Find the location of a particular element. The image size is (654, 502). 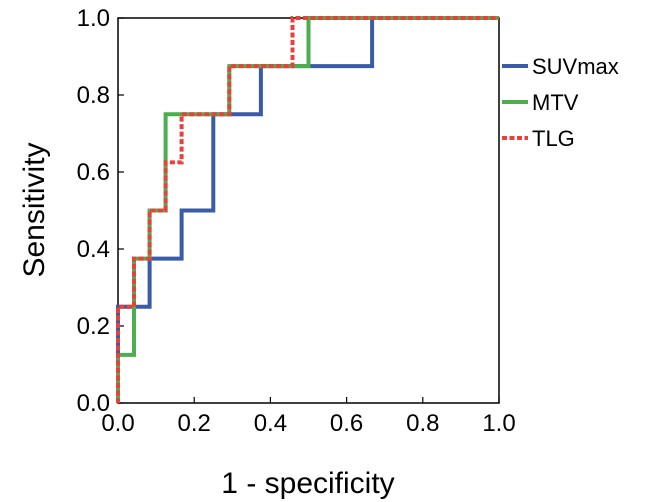

x-tick-label: 0.0 is located at coordinates (117, 423).